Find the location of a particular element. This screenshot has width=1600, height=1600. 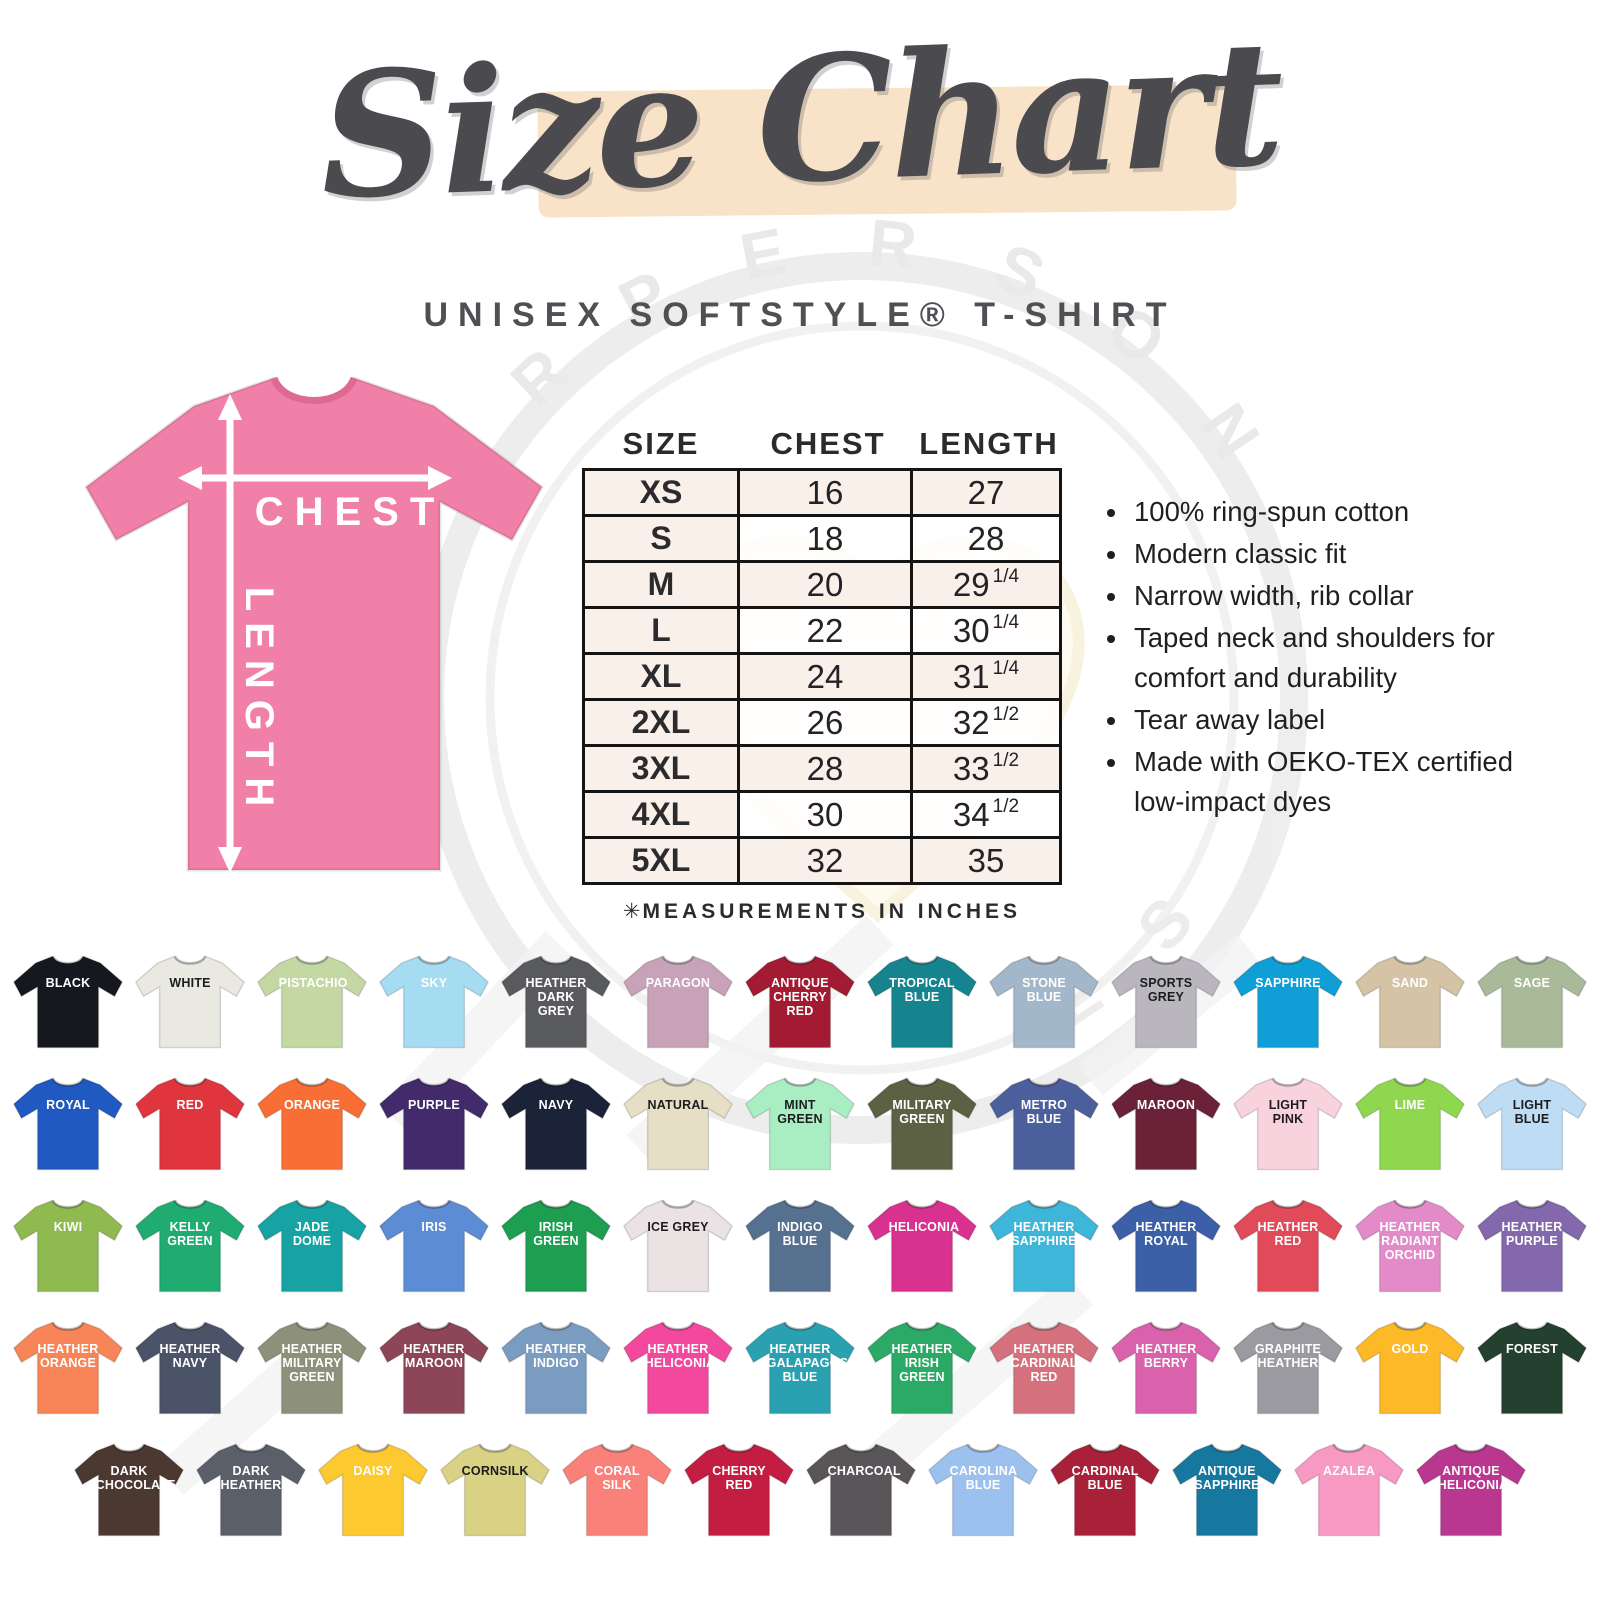

color-swatch: PURPLE is located at coordinates (434, 1127).